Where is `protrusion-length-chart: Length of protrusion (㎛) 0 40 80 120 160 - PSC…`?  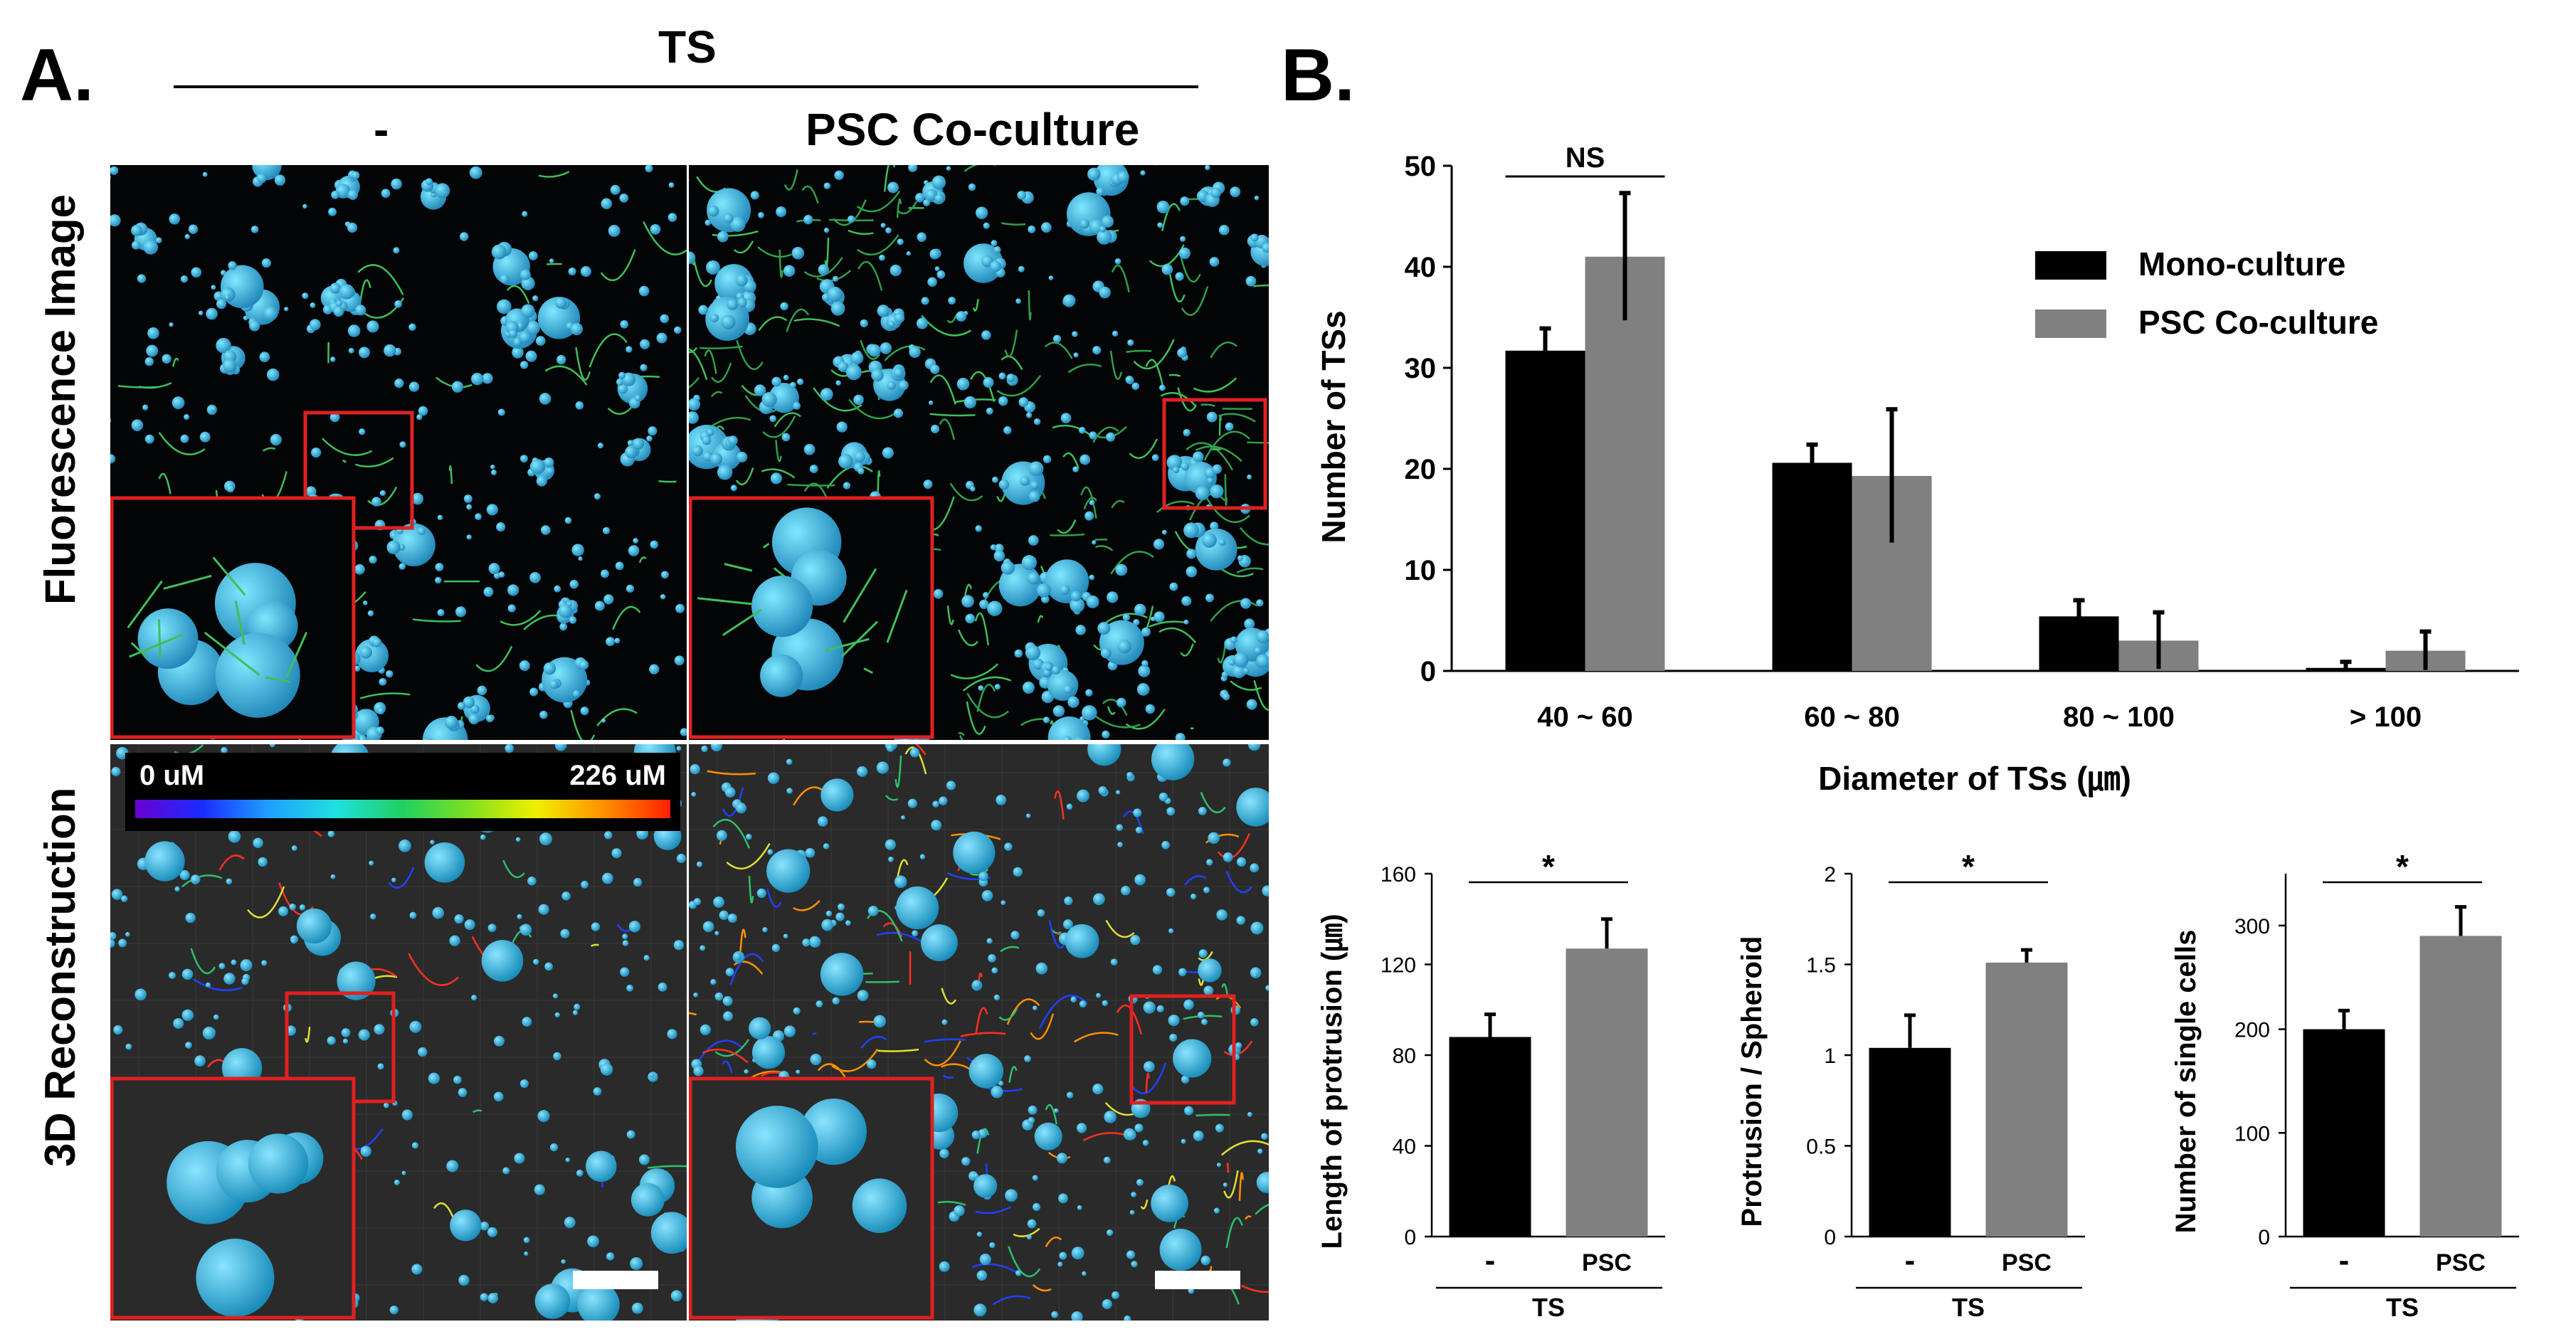 protrusion-length-chart: Length of protrusion (㎛) 0 40 80 120 160 - PSC… is located at coordinates (1491, 1085).